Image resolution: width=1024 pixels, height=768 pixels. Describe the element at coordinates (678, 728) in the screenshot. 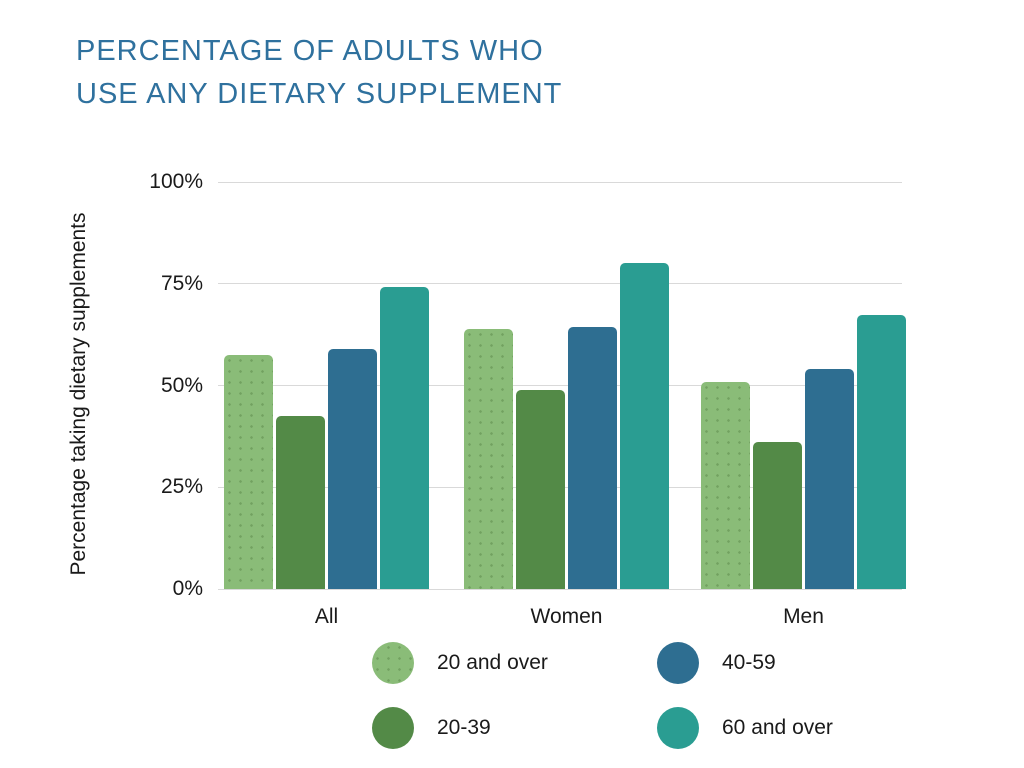

I see `legend-swatch-60-and-over` at that location.